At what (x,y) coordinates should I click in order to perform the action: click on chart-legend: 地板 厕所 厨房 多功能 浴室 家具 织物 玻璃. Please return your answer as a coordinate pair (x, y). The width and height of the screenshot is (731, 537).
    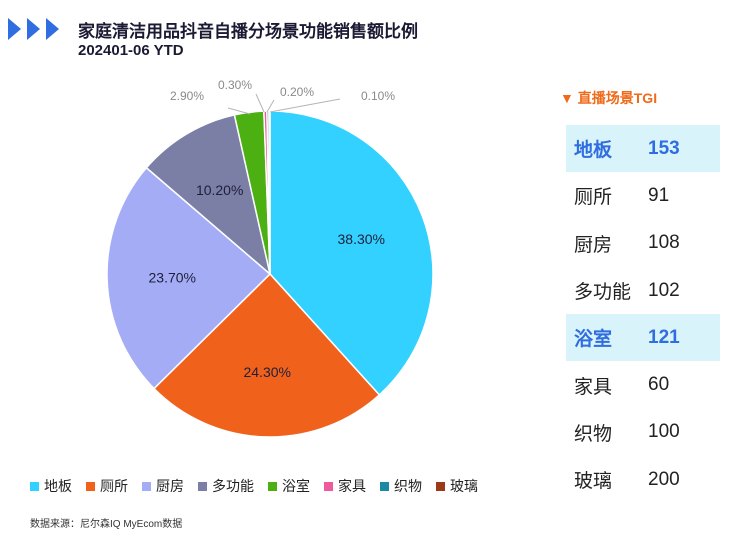
    Looking at the image, I should click on (254, 486).